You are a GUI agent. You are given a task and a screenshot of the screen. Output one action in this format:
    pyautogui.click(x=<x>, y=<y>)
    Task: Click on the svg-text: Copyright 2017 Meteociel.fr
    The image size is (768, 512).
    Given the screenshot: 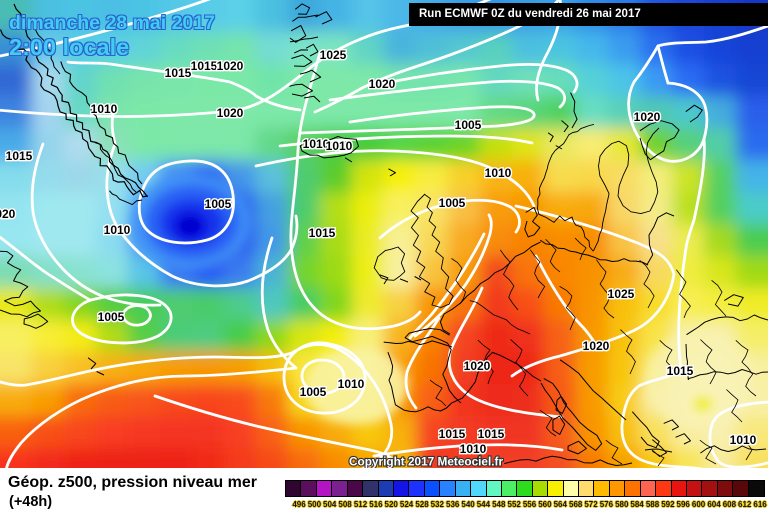 What is the action you would take?
    pyautogui.click(x=426, y=462)
    